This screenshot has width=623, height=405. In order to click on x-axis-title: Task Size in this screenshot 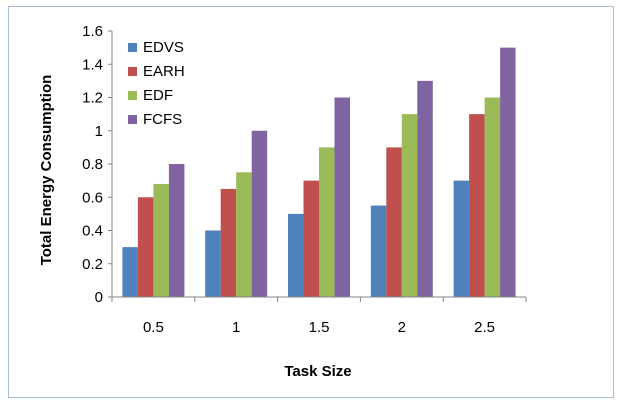, I will do `click(317, 371)`.